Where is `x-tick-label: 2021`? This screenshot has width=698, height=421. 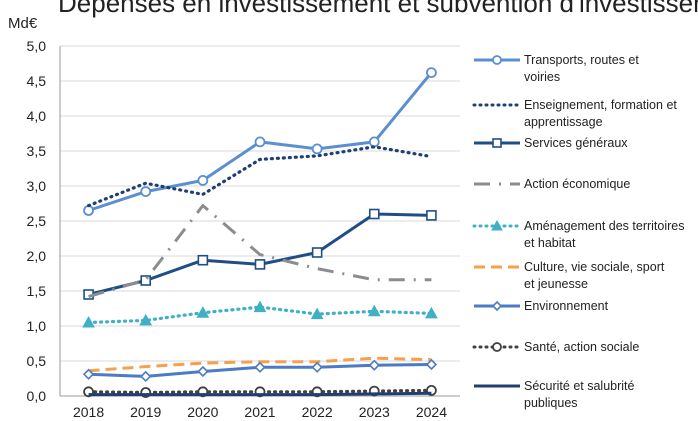 x-tick-label: 2021 is located at coordinates (259, 412).